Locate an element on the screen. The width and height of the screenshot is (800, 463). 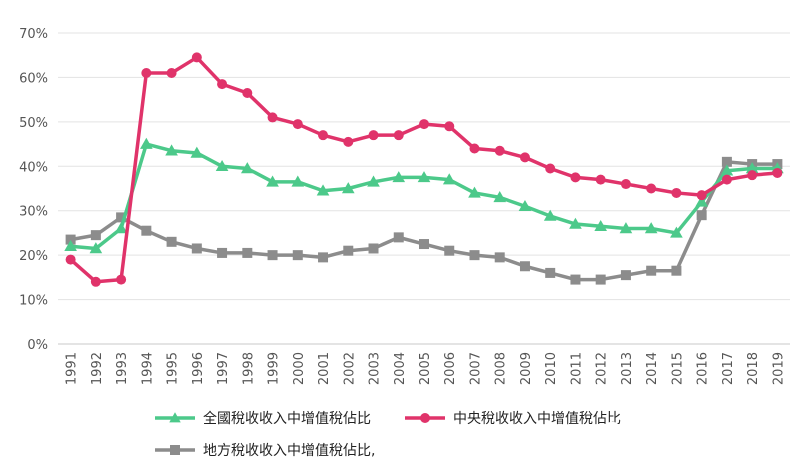
legend-label: 全國稅收收入中增值稅佔比 is located at coordinates (287, 418).